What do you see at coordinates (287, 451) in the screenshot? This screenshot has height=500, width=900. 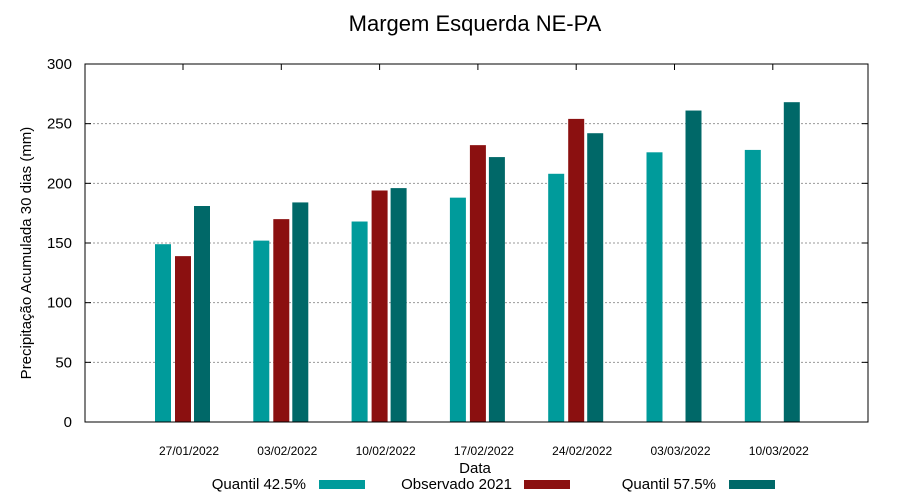 I see `x-tick-label: 03/02/2022` at bounding box center [287, 451].